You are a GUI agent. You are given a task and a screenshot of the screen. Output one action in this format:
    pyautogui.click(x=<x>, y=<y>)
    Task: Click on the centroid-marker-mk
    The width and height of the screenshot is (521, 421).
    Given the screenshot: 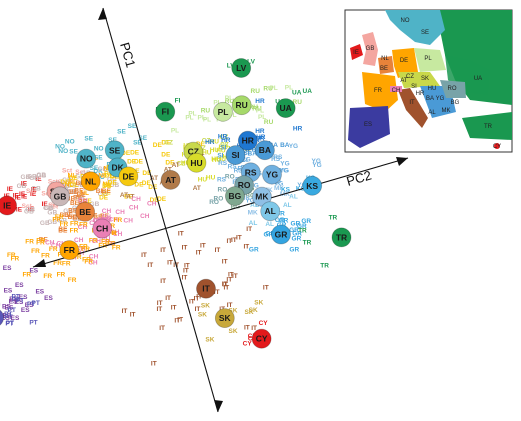 What is the action you would take?
    pyautogui.click(x=261, y=196)
    